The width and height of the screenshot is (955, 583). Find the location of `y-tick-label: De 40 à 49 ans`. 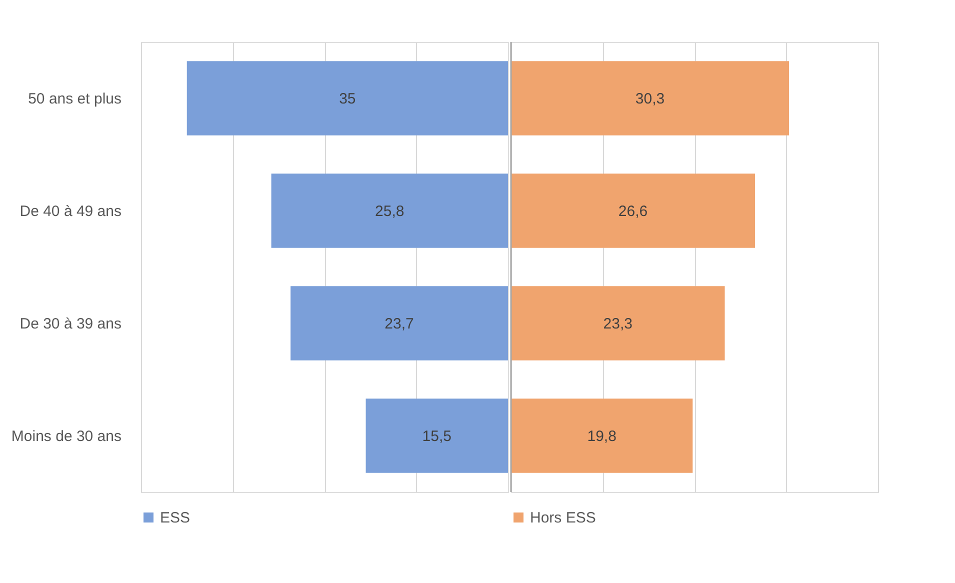

y-tick-label: De 40 à 49 ans is located at coordinates (71, 211).